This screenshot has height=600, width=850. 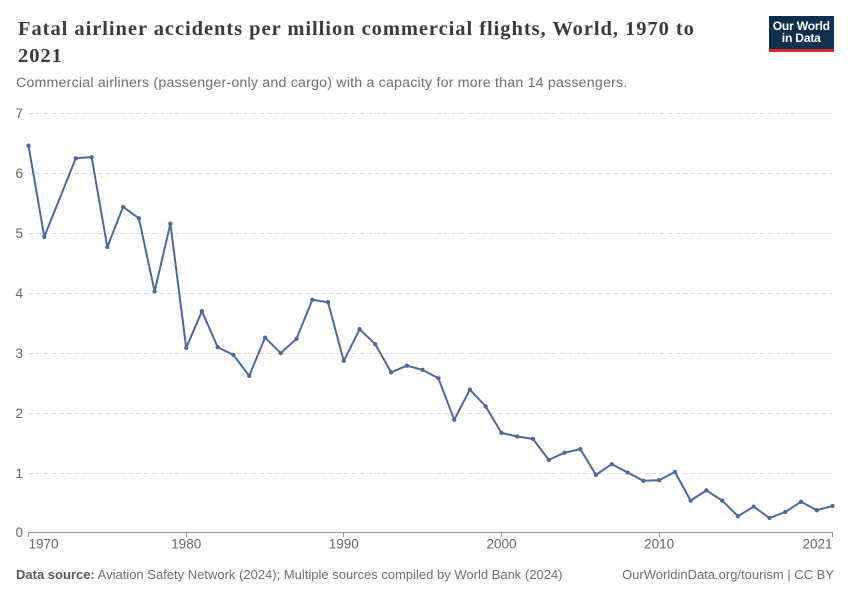 I want to click on svg-text: 1, so click(x=19, y=473).